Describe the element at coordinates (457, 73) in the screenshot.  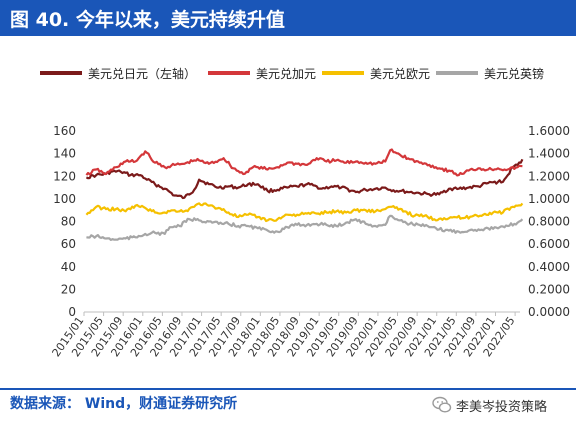
I see `legend-swatch-gbp` at that location.